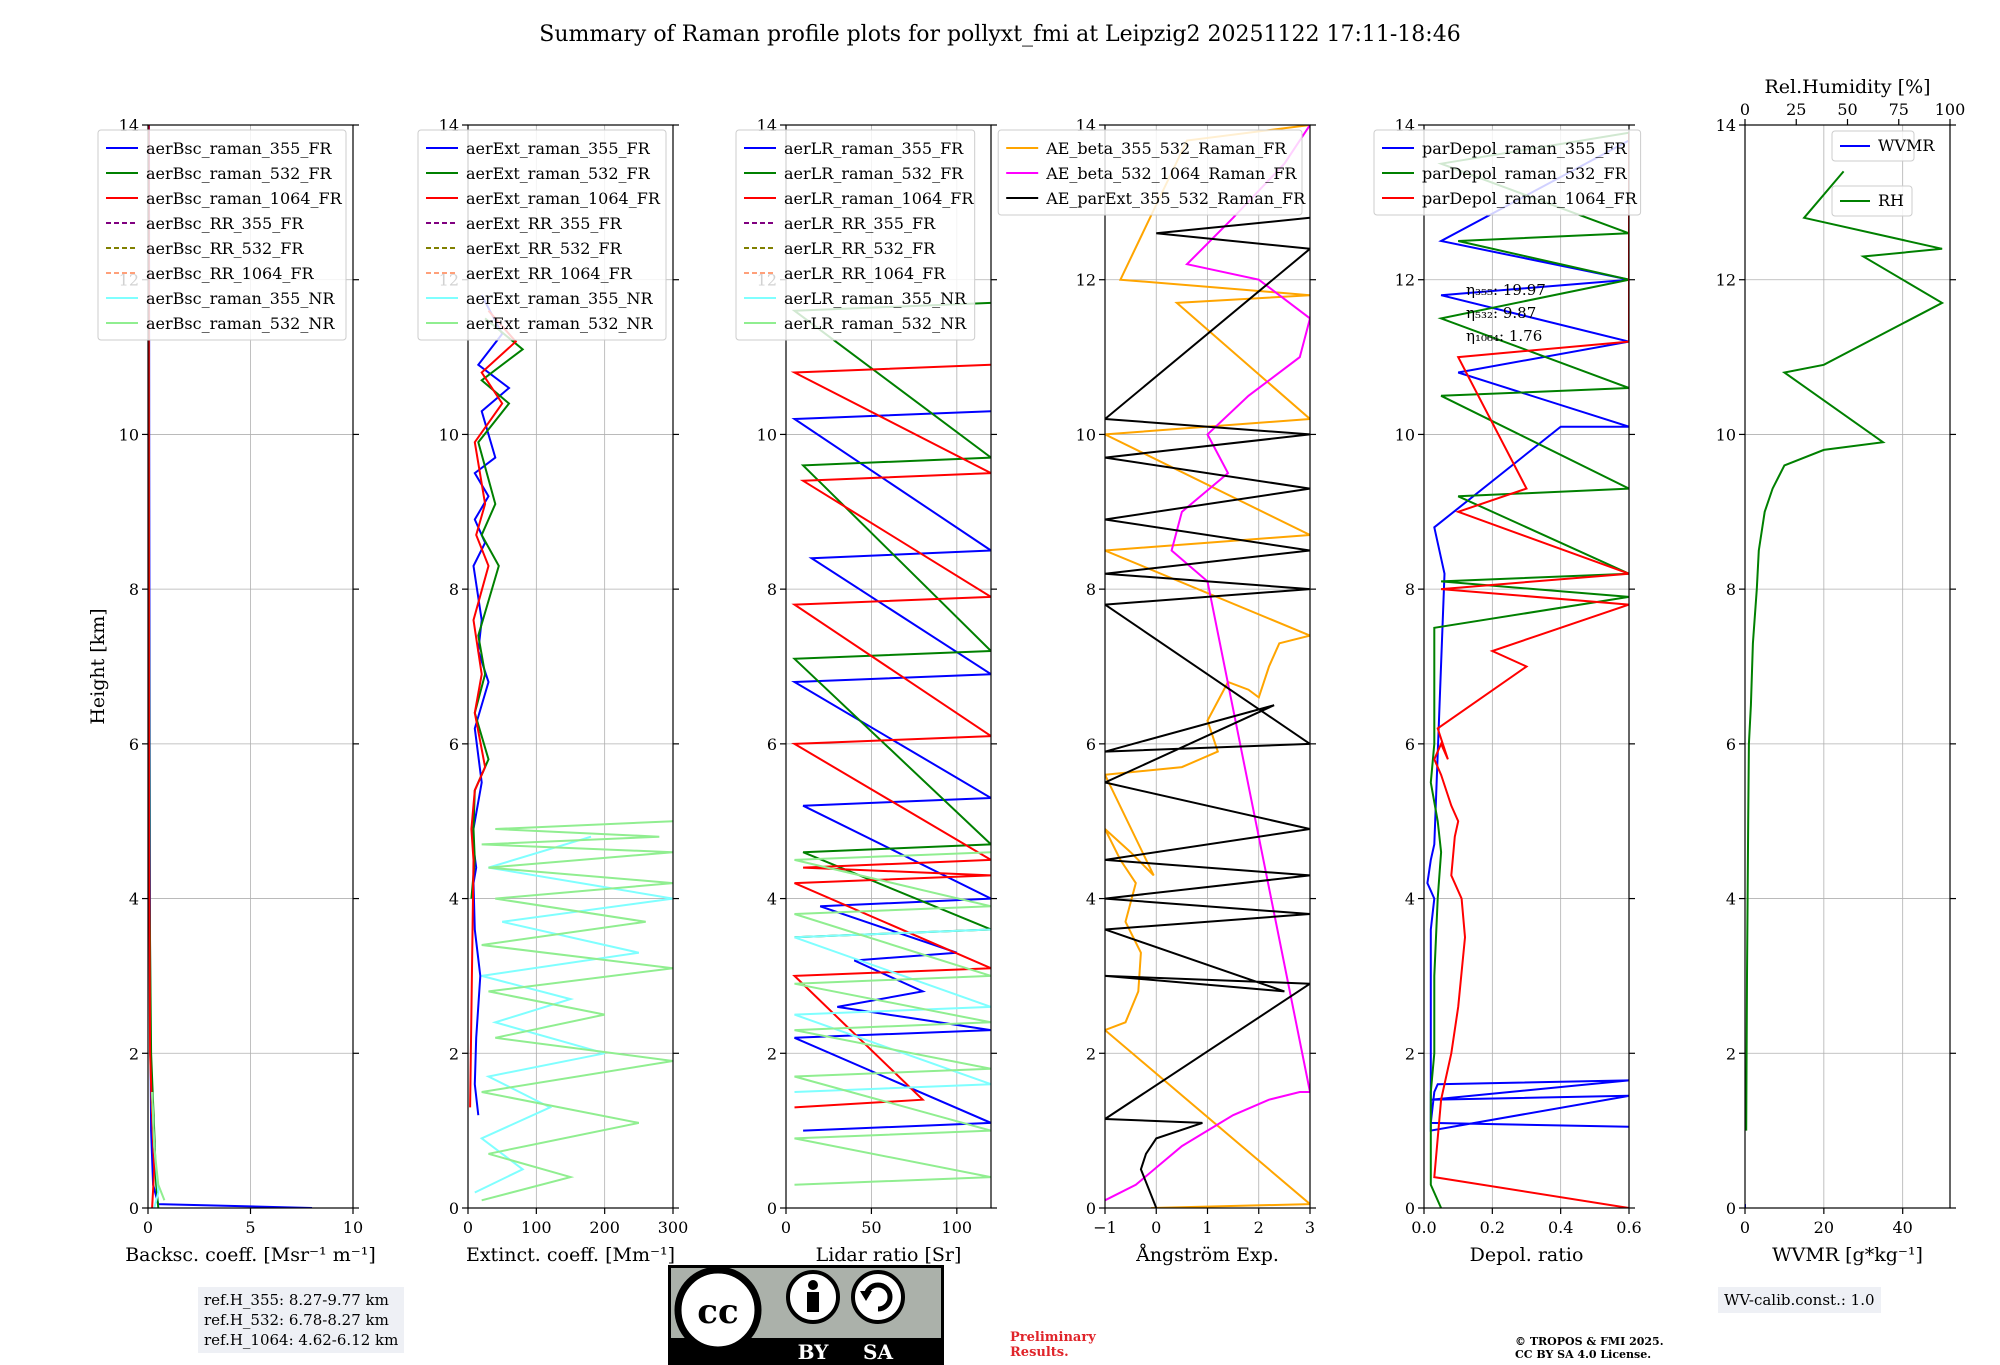 The height and width of the screenshot is (1365, 2000). What do you see at coordinates (1745, 109) in the screenshot?
I see `top-tick-label: 0` at bounding box center [1745, 109].